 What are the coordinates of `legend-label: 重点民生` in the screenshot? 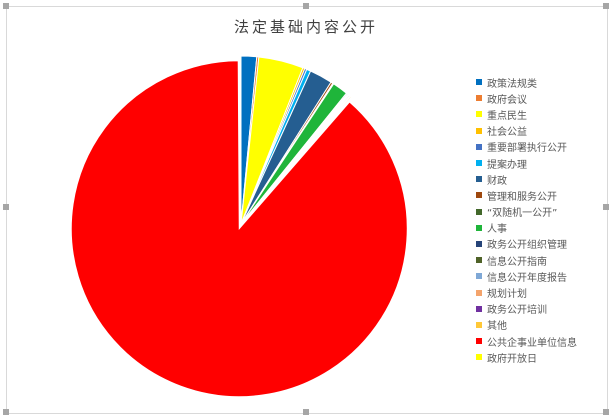 It's located at (507, 116).